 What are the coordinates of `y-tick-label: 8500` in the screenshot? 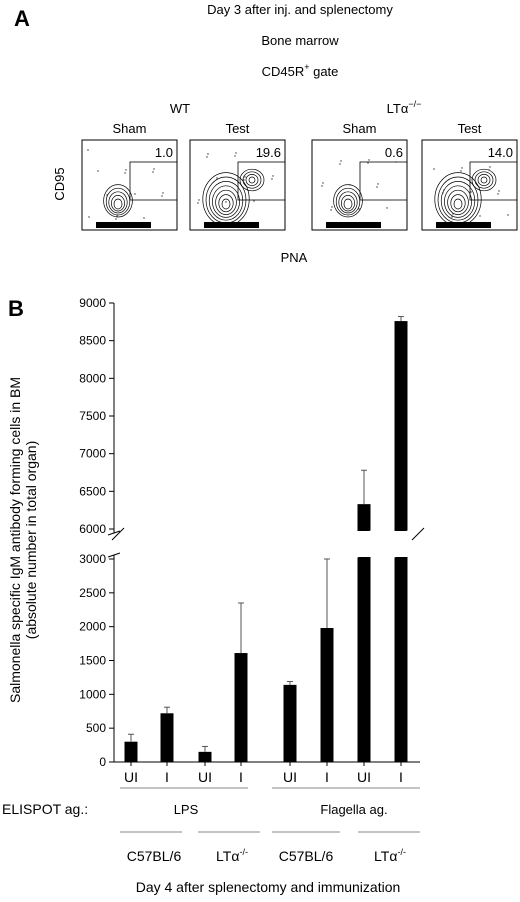 It's located at (92, 341).